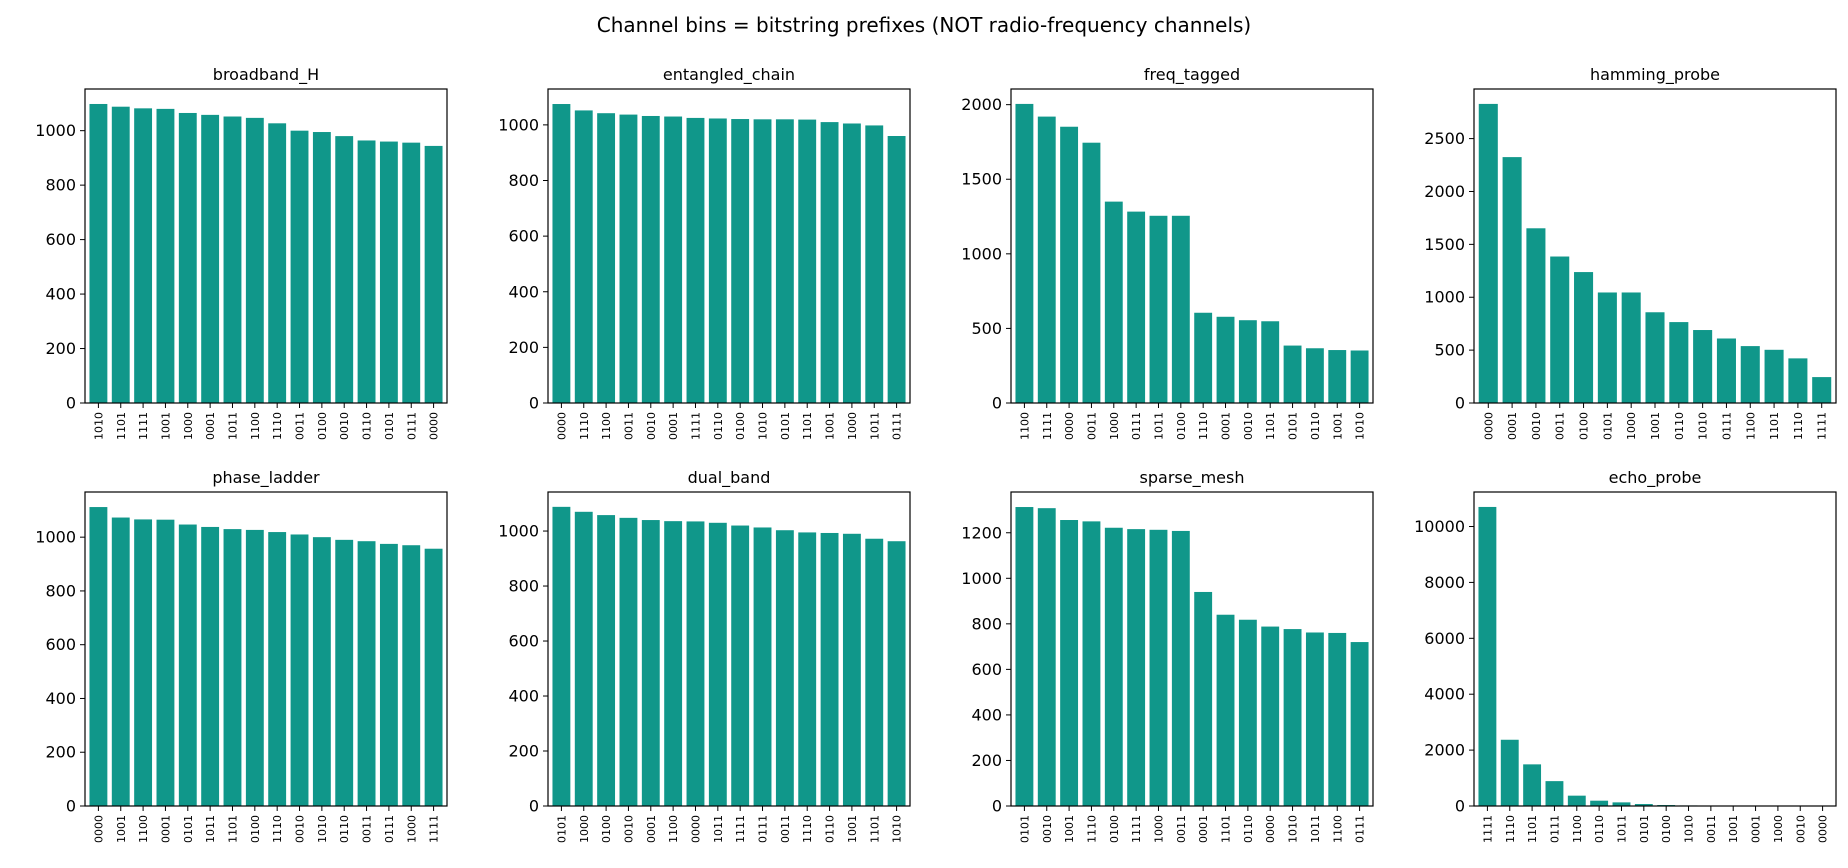 The image size is (1848, 868). What do you see at coordinates (1449, 350) in the screenshot?
I see `y-tick-label: 500` at bounding box center [1449, 350].